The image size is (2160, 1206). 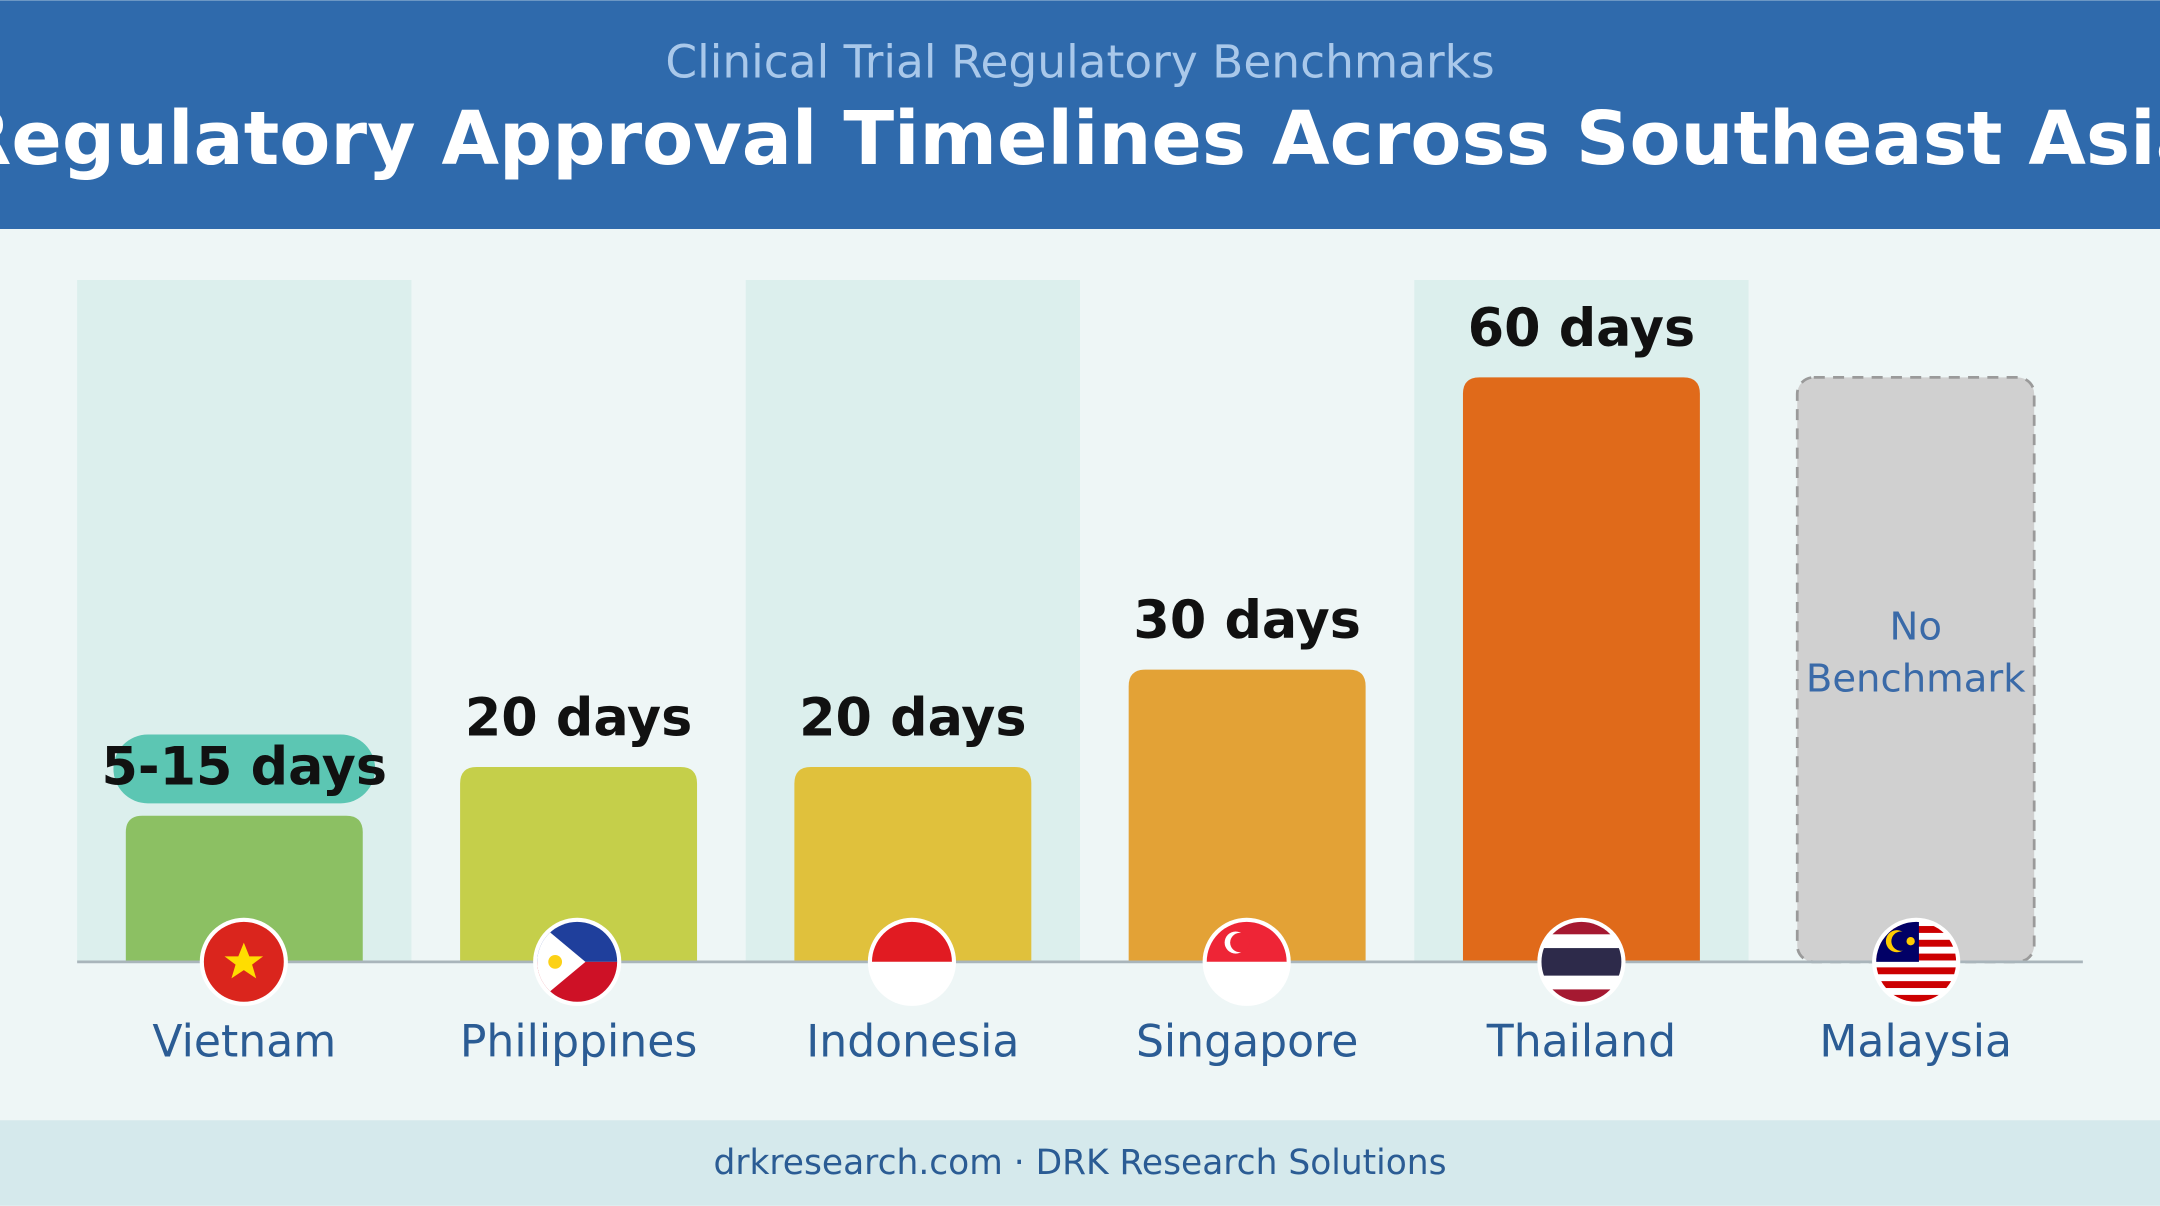 What do you see at coordinates (244, 766) in the screenshot?
I see `value-label: 5-15 days` at bounding box center [244, 766].